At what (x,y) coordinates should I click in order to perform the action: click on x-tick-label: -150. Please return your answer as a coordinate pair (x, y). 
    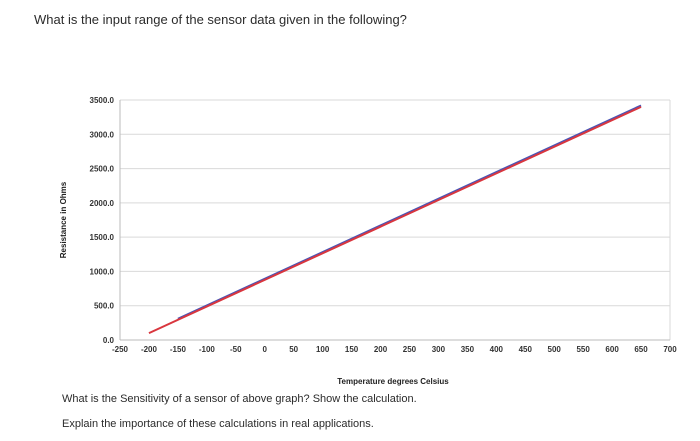
    Looking at the image, I should click on (178, 349).